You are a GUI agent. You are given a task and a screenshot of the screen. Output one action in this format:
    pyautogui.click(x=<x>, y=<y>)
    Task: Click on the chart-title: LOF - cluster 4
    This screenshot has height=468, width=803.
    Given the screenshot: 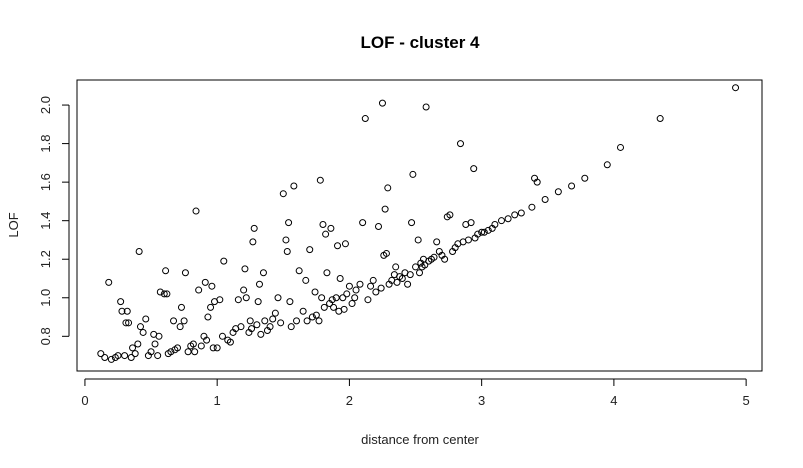 What is the action you would take?
    pyautogui.click(x=420, y=42)
    